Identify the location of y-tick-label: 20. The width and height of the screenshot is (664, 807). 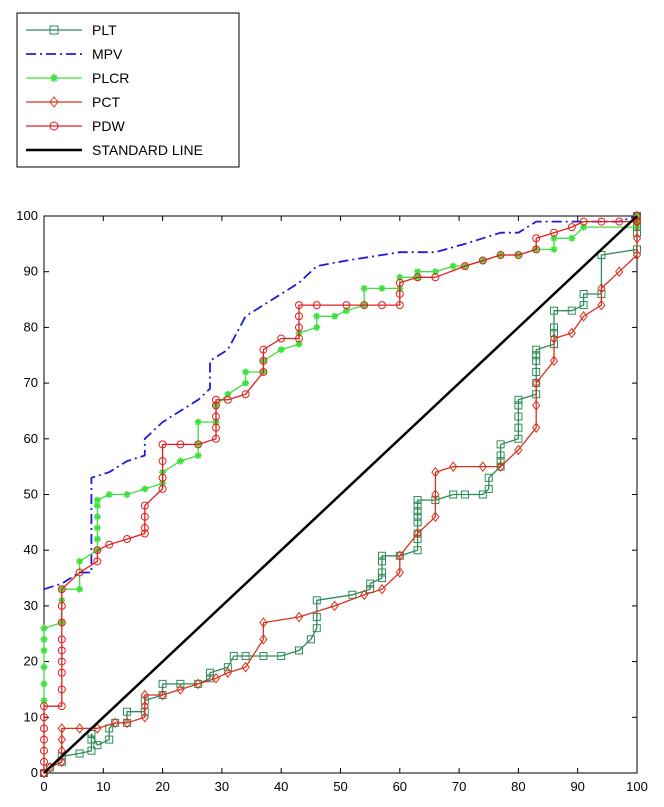
(31, 661).